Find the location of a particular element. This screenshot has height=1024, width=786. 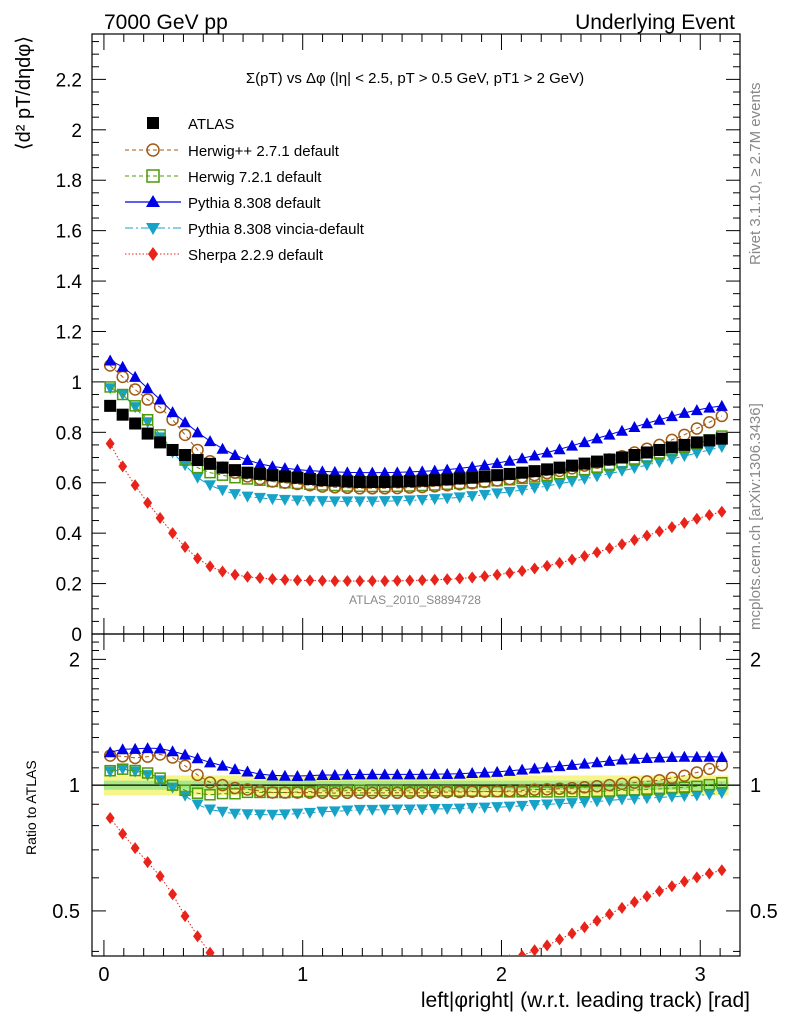

series-line is located at coordinates (415, 437).